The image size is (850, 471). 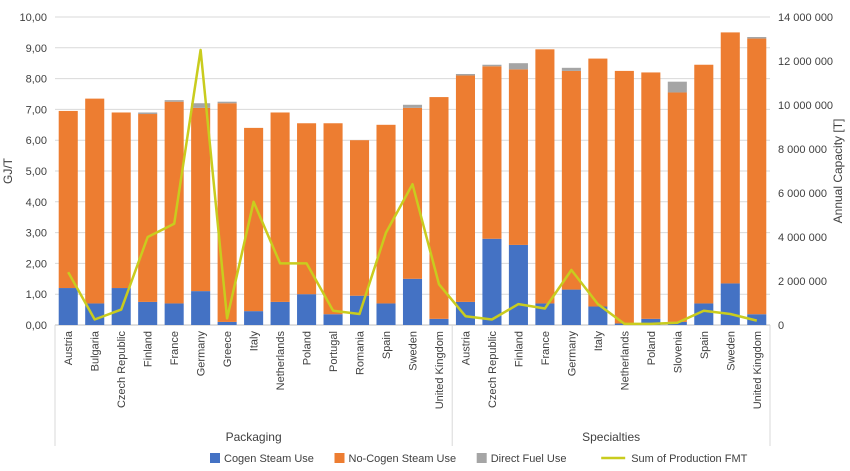 I want to click on x-tick-label: Romania, so click(x=361, y=352).